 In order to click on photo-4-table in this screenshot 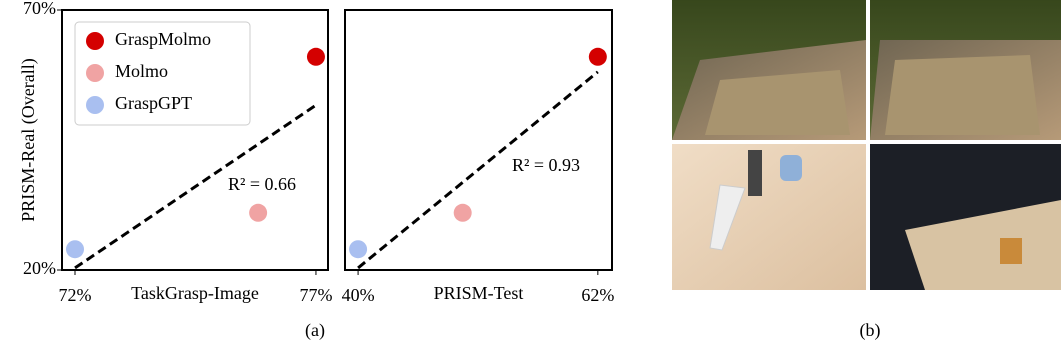, I will do `click(983, 245)`.